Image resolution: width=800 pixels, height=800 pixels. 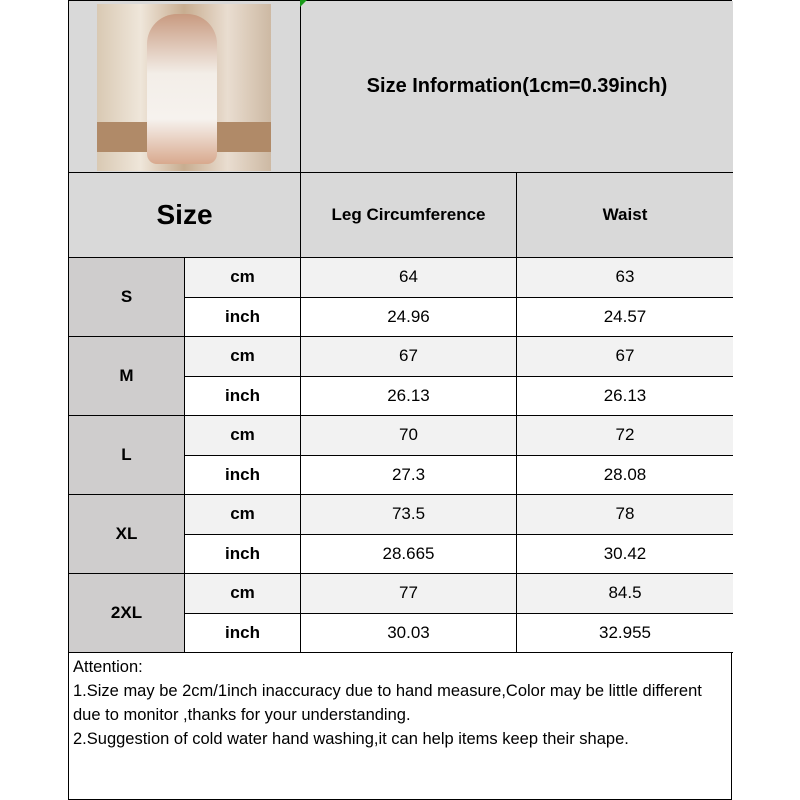 What do you see at coordinates (409, 278) in the screenshot?
I see `leg-cm-value: 64` at bounding box center [409, 278].